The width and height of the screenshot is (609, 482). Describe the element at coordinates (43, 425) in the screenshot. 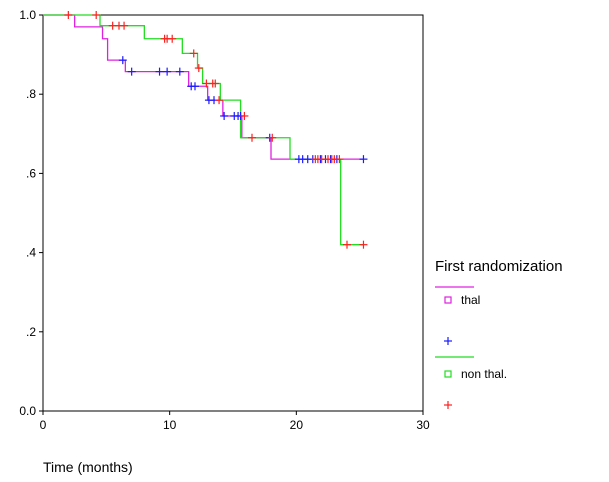

I see `x-tick-label: 0` at that location.